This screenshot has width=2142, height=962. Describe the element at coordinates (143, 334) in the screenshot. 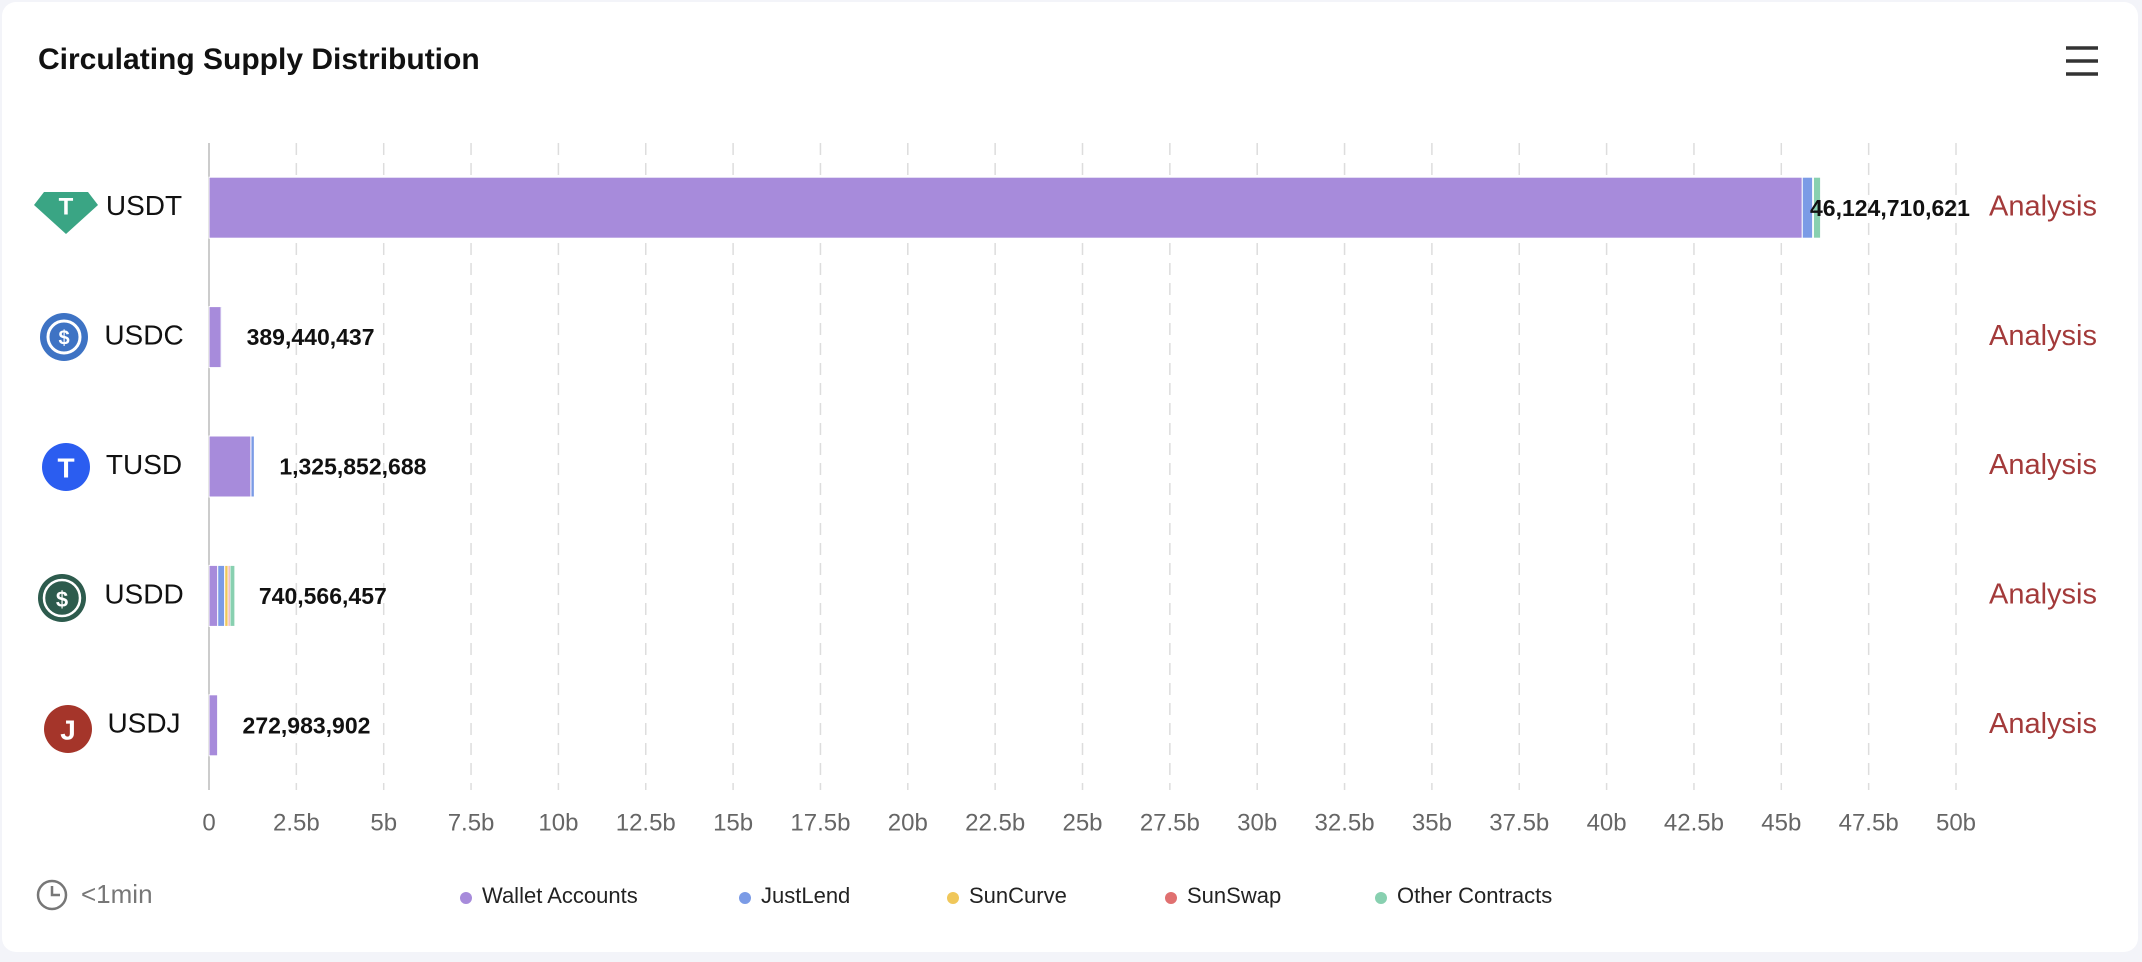

I see `category-label: USDC` at that location.